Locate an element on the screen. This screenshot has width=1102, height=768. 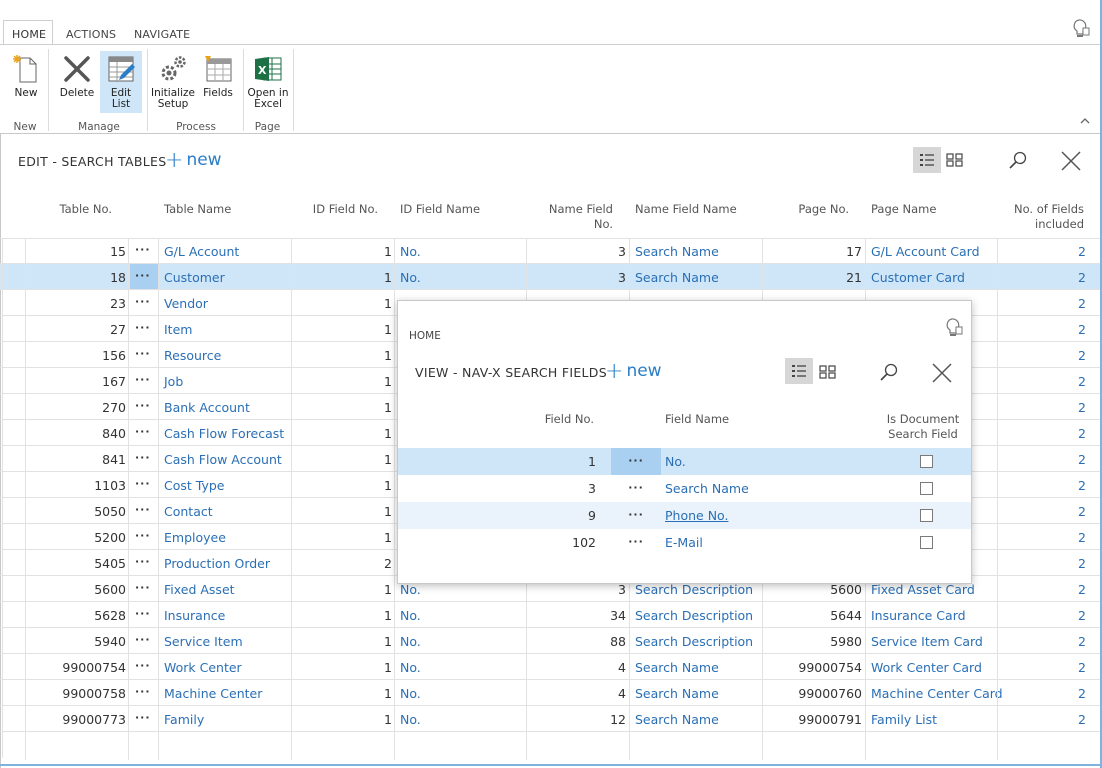
popup-col-header-is-document: Is Document Search Field is located at coordinates (923, 427).